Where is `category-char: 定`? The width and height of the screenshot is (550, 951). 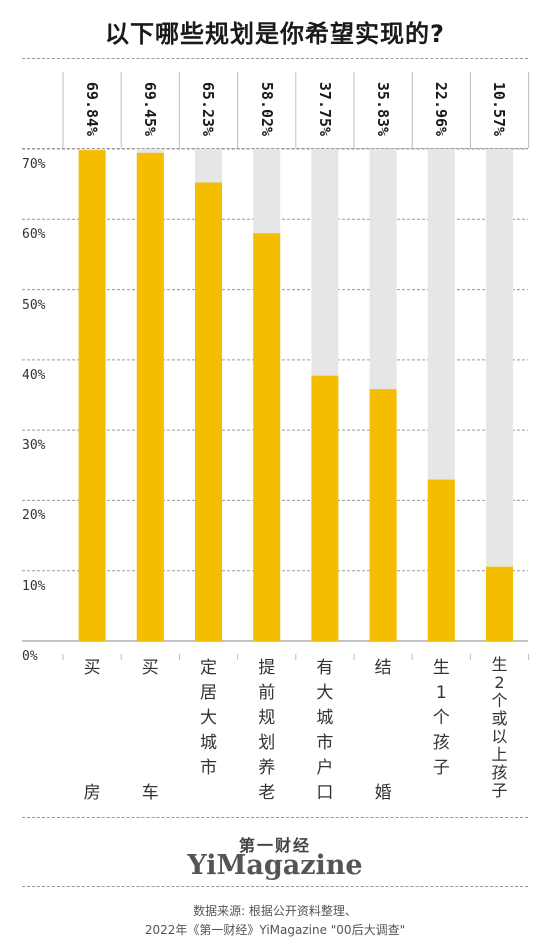 category-char: 定 is located at coordinates (208, 668).